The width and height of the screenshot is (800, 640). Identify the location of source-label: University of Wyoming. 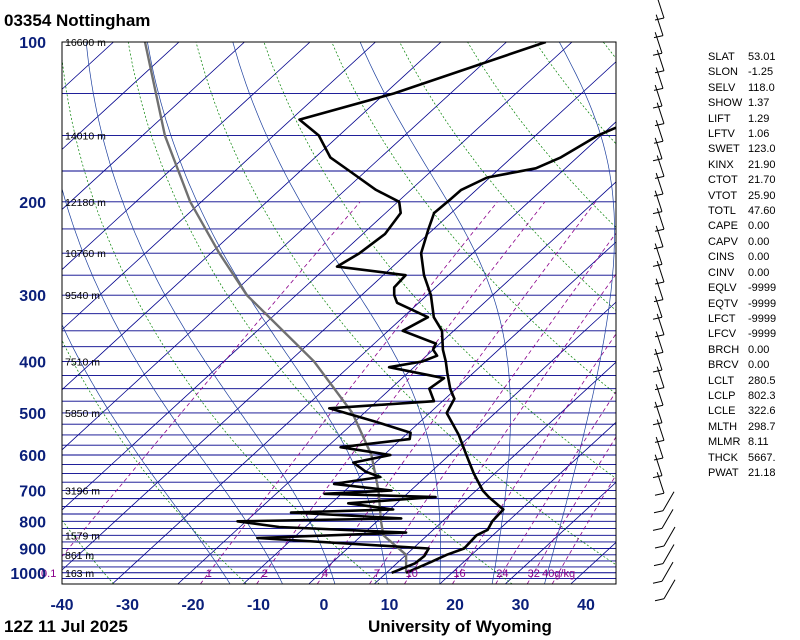
(460, 626).